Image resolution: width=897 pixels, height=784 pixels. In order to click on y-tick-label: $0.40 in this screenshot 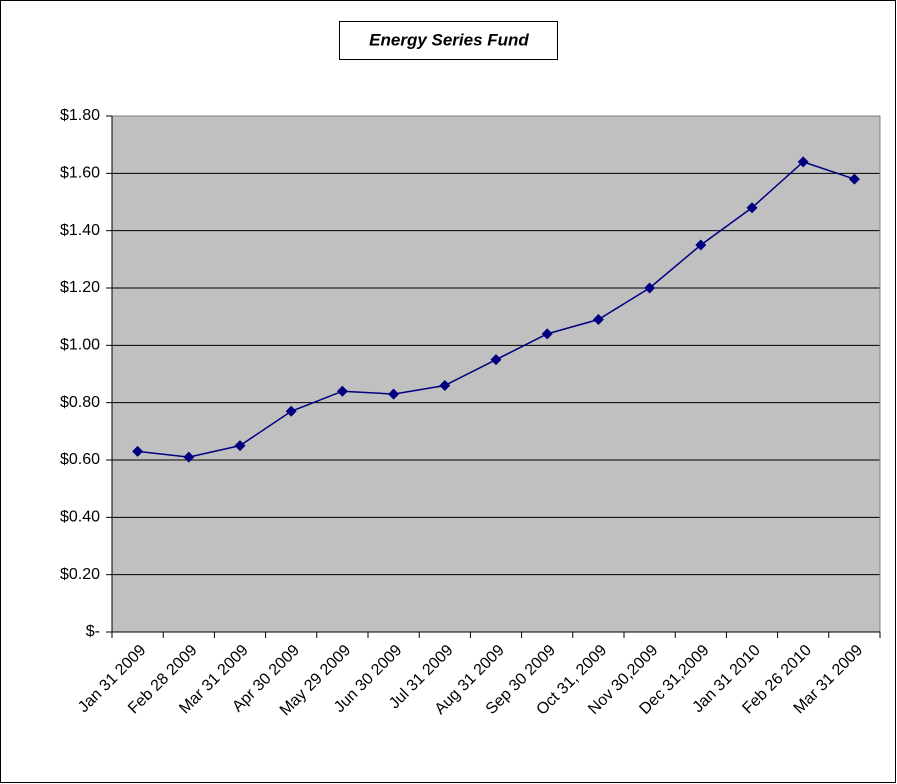, I will do `click(80, 517)`.